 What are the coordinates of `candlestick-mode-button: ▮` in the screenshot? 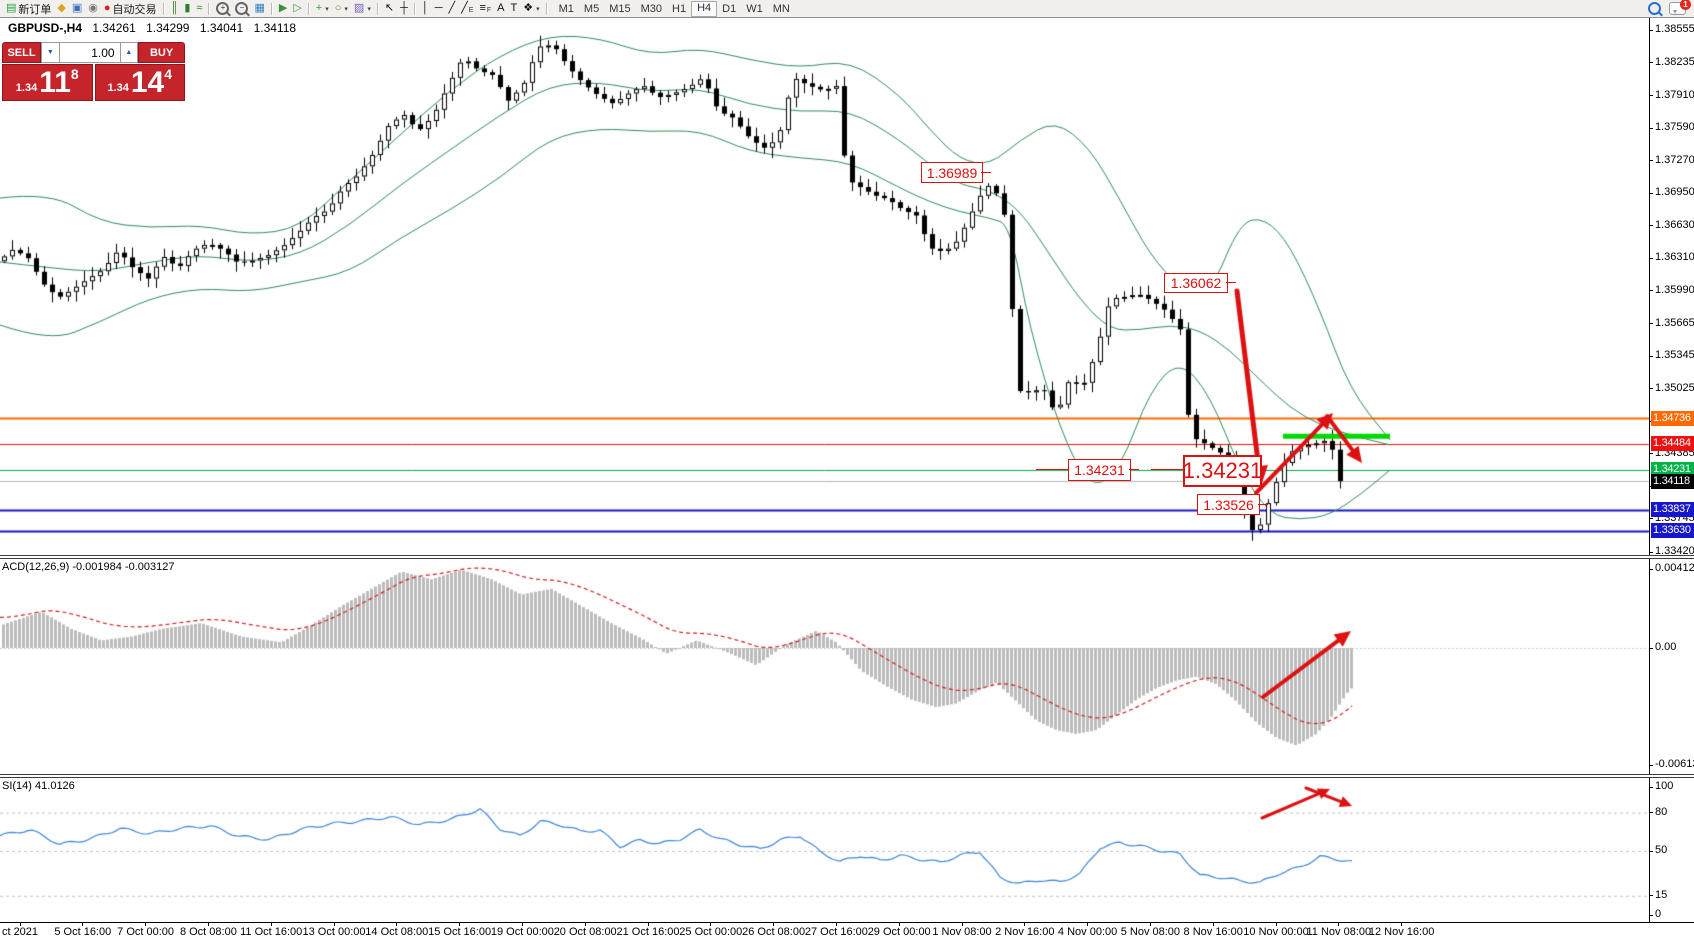 It's located at (187, 8).